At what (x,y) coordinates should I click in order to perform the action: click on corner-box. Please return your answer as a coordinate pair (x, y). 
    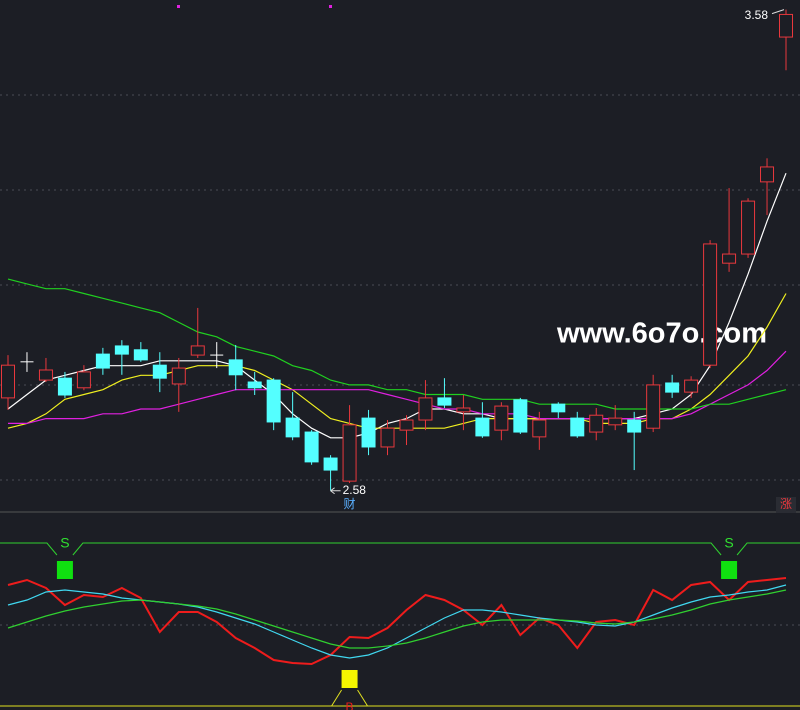
    Looking at the image, I should click on (786, 505).